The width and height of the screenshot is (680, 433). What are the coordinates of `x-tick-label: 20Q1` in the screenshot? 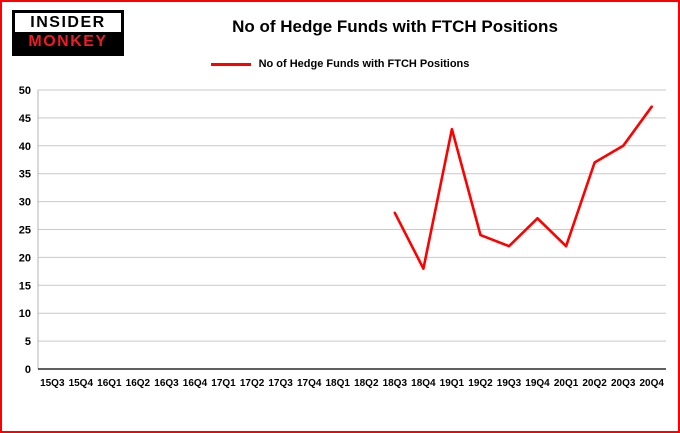 It's located at (566, 383).